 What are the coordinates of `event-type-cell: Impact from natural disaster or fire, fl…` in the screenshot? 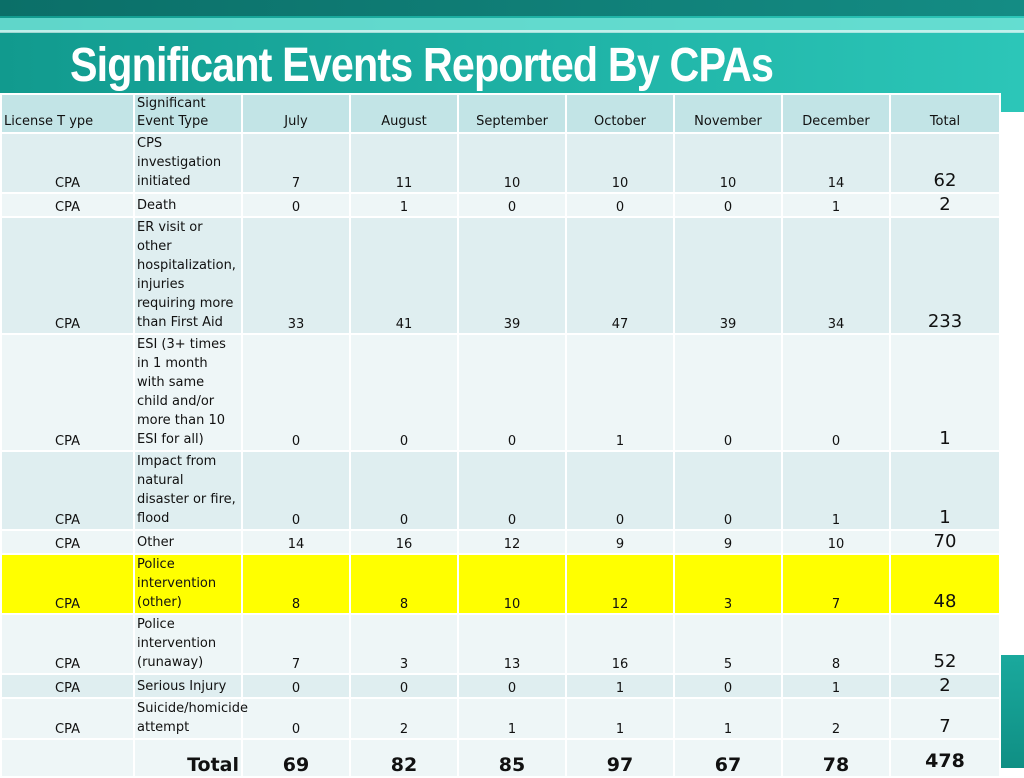 It's located at (188, 490).